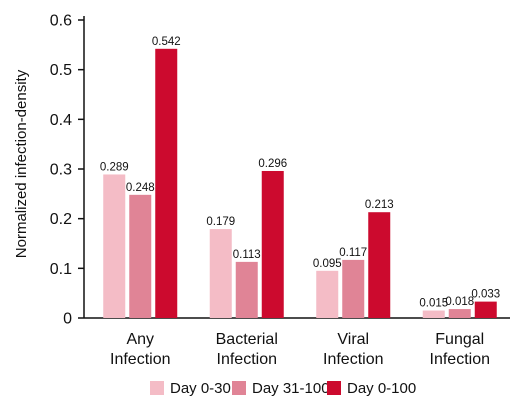 This screenshot has height=410, width=520. What do you see at coordinates (220, 222) in the screenshot?
I see `data-label: 0.179` at bounding box center [220, 222].